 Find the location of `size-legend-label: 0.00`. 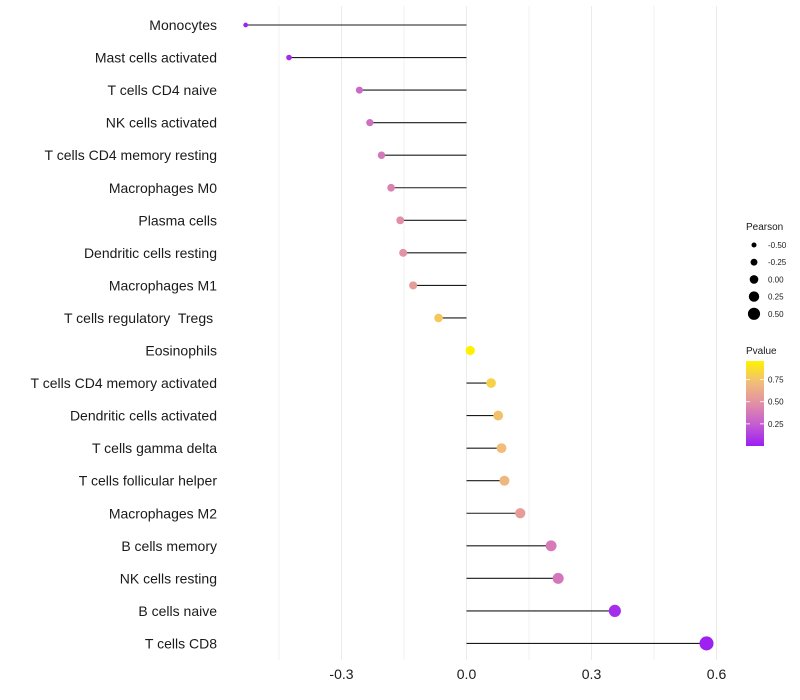

size-legend-label: 0.00 is located at coordinates (776, 279).